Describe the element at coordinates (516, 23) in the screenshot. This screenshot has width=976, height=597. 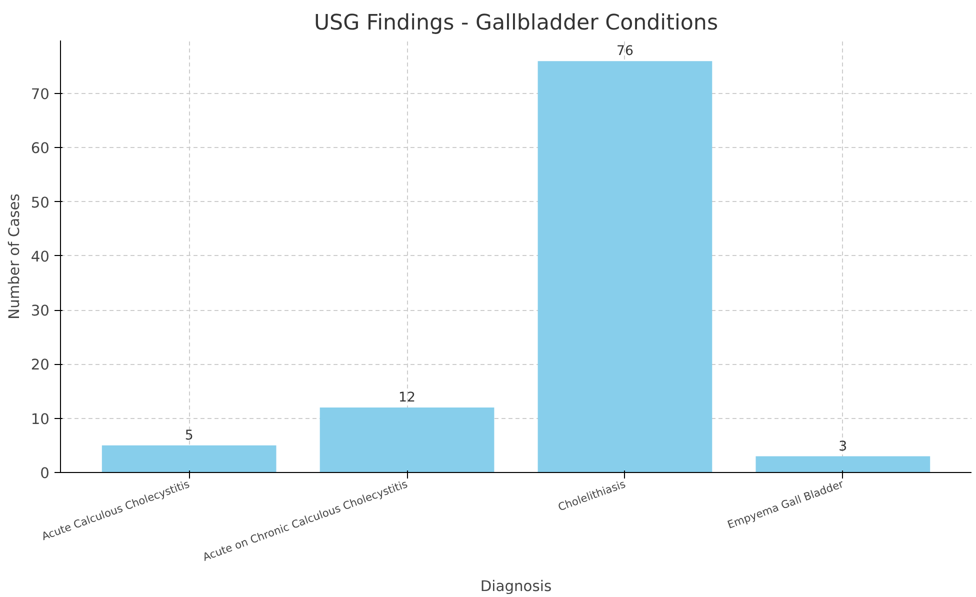
I see `chart-title: USG Findings - Gallbladder Conditions` at that location.